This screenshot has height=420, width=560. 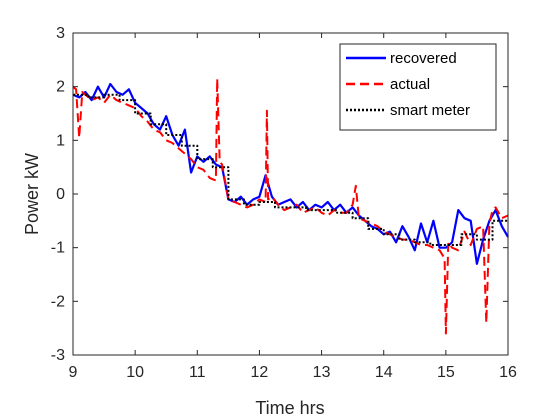 What do you see at coordinates (430, 110) in the screenshot?
I see `legend-label-smart-meter: smart meter` at bounding box center [430, 110].